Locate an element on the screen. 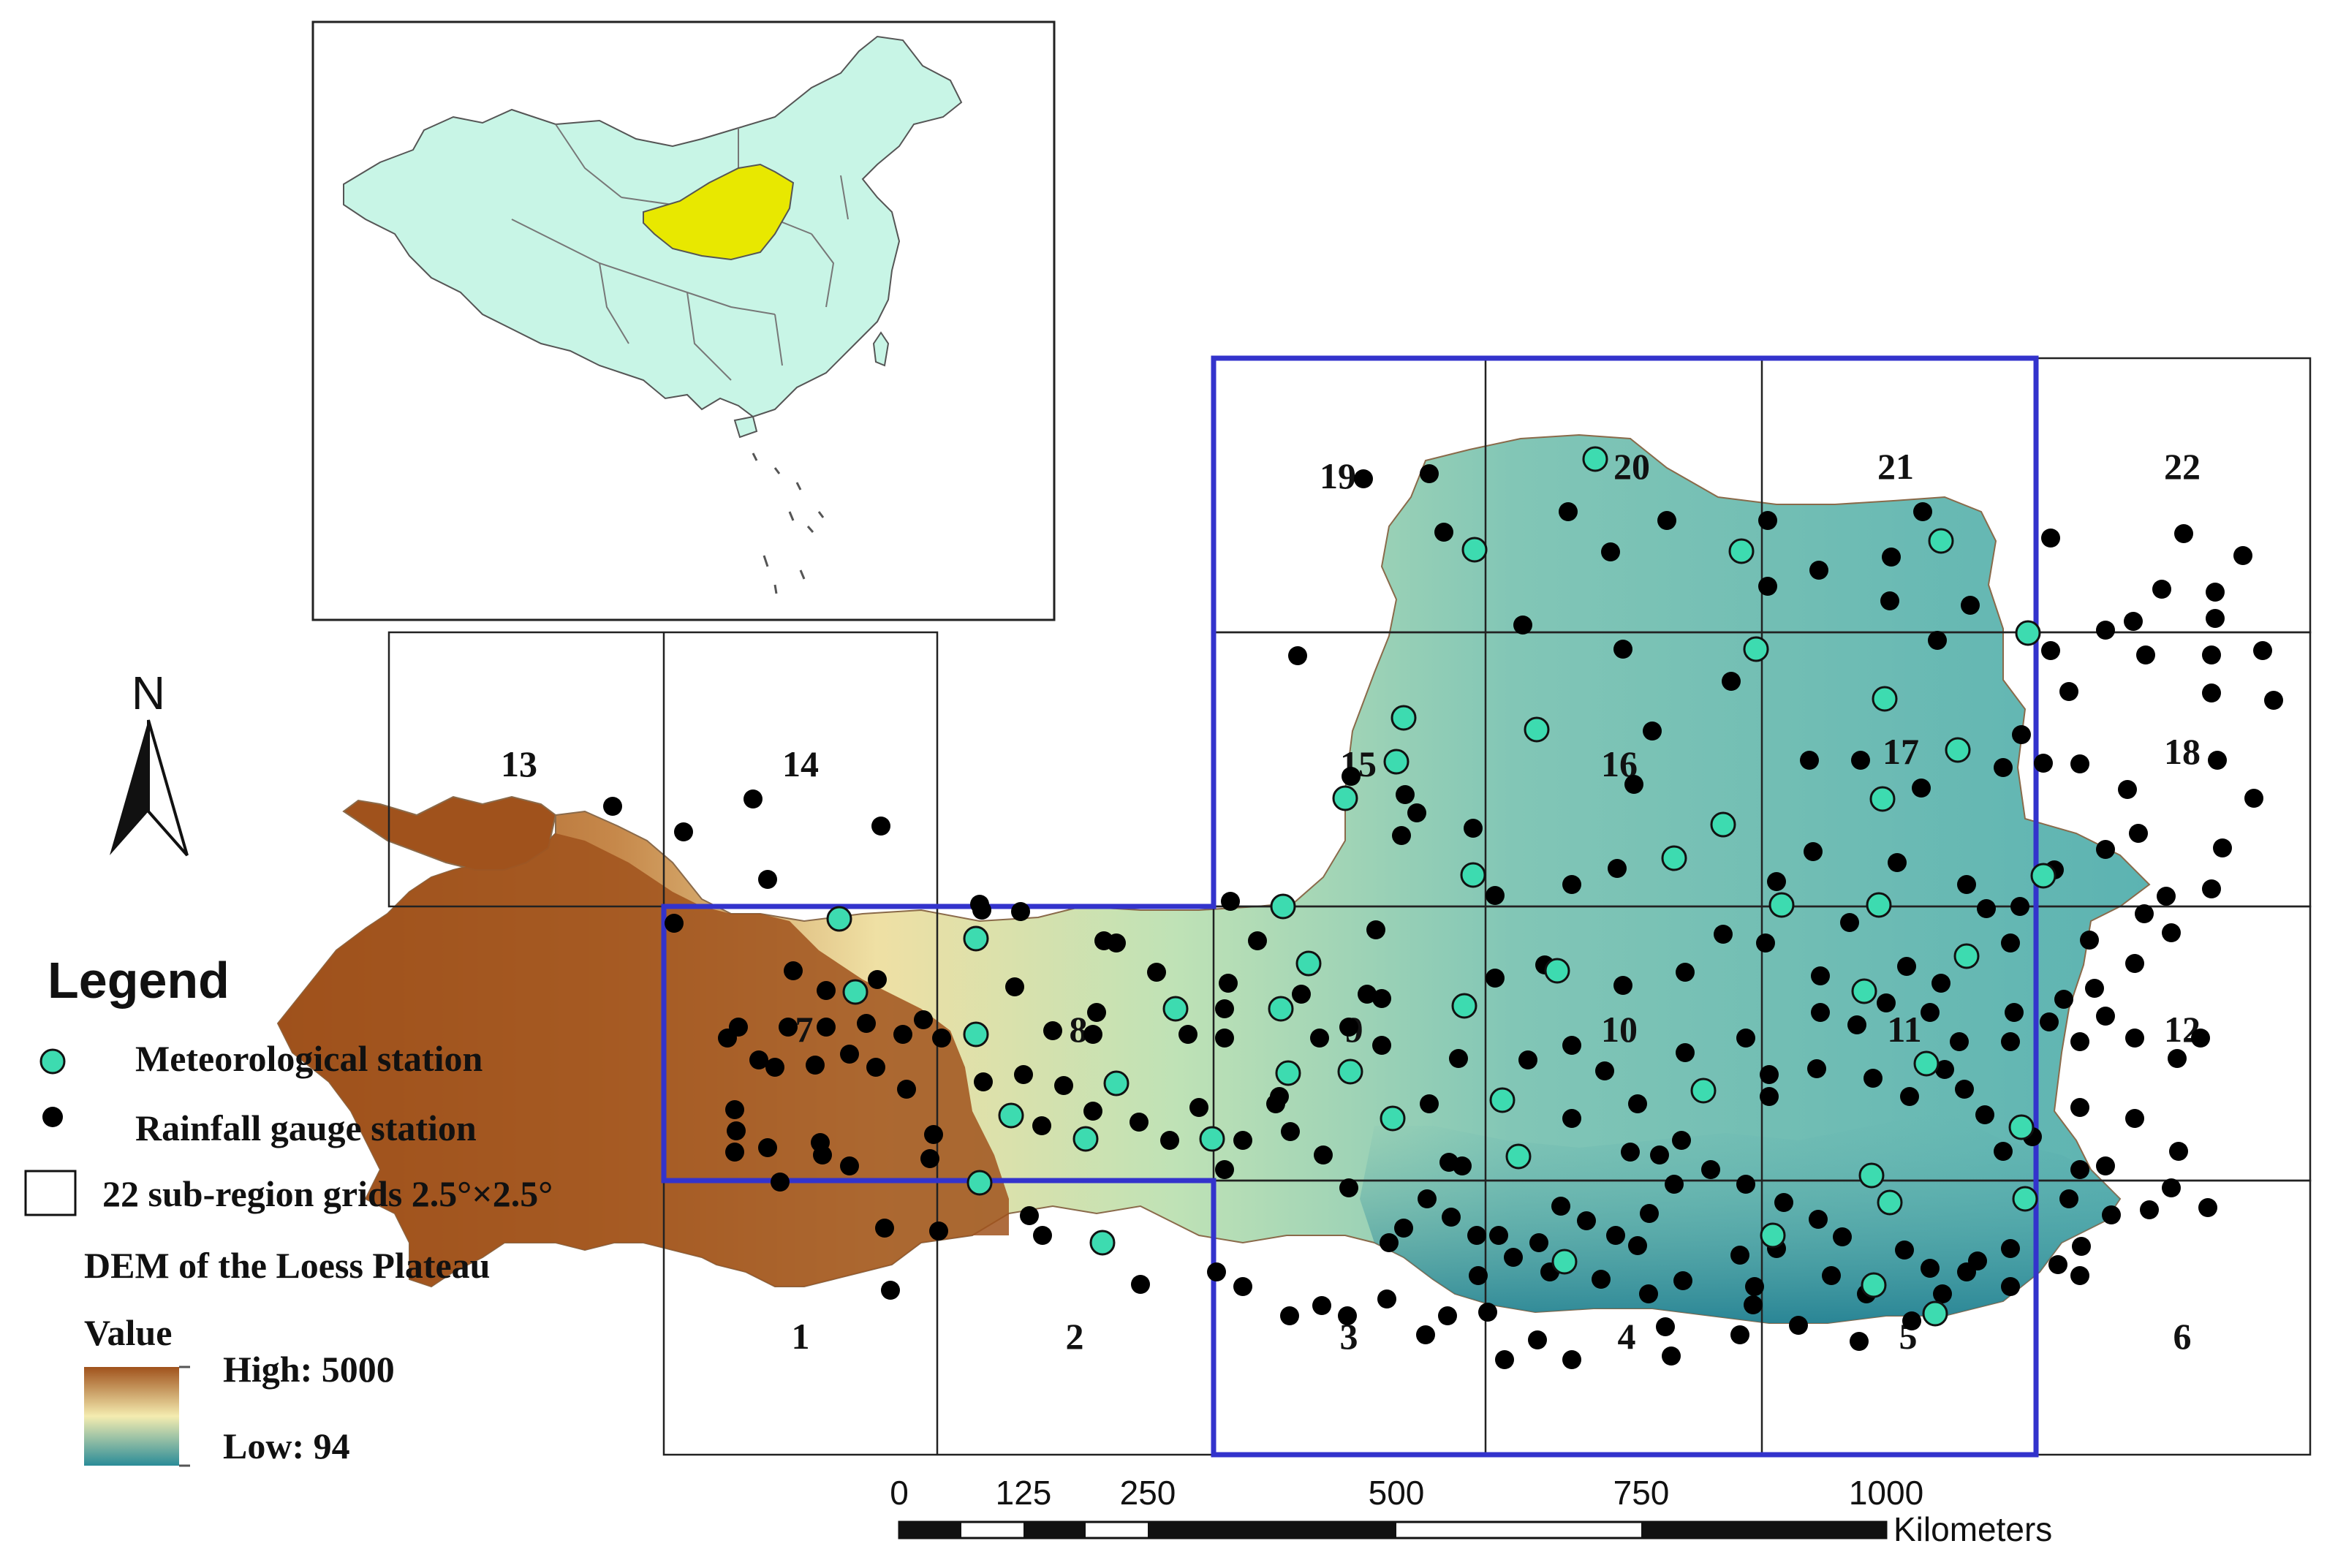  legend-rainfall: Rainfall gauge station is located at coordinates (306, 1127).